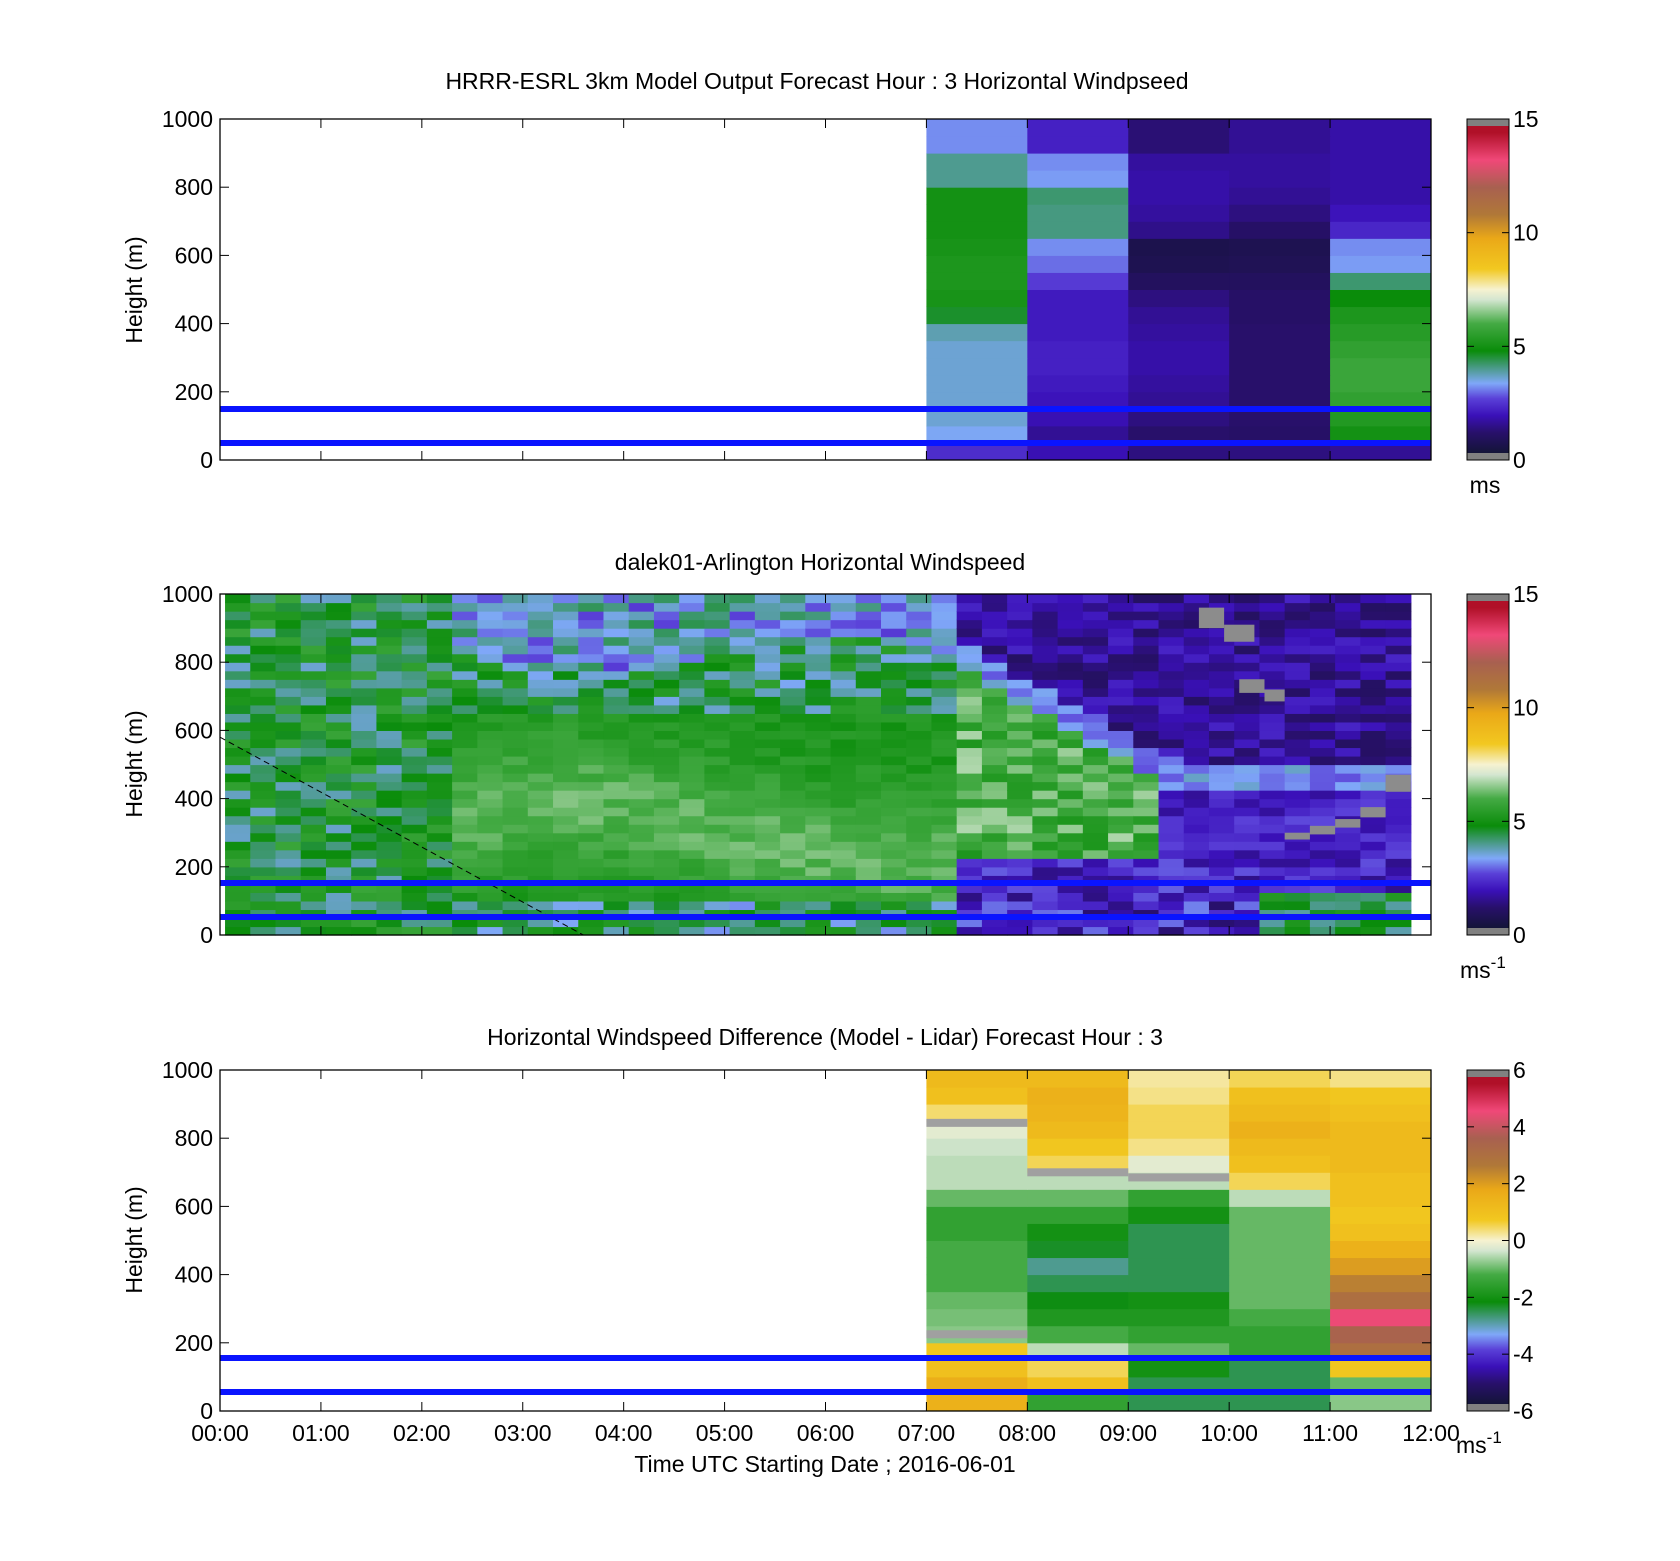 The image size is (1680, 1561). Describe the element at coordinates (1229, 1433) in the screenshot. I see `x-tick-label: 10:00` at that location.